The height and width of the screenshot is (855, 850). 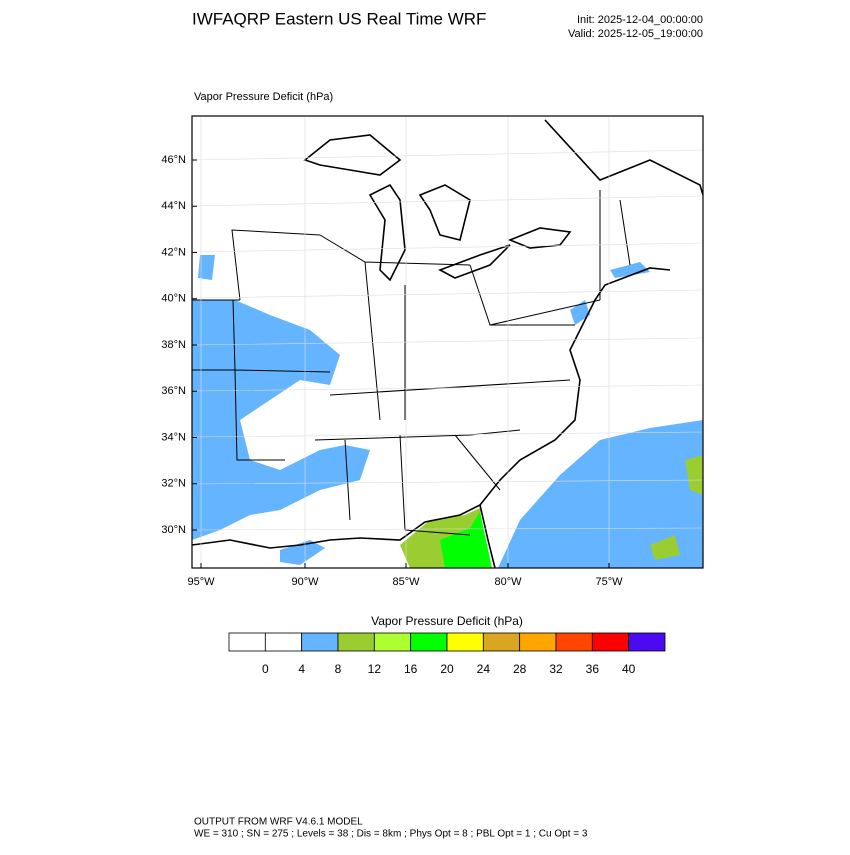 What do you see at coordinates (593, 669) in the screenshot?
I see `colorbar-label: 36` at bounding box center [593, 669].